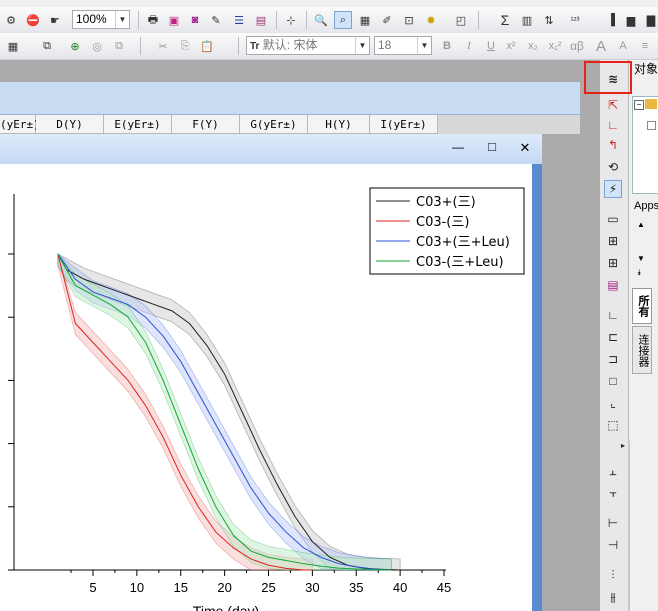  Describe the element at coordinates (613, 492) in the screenshot. I see `align-mid-icon: ⫟` at that location.